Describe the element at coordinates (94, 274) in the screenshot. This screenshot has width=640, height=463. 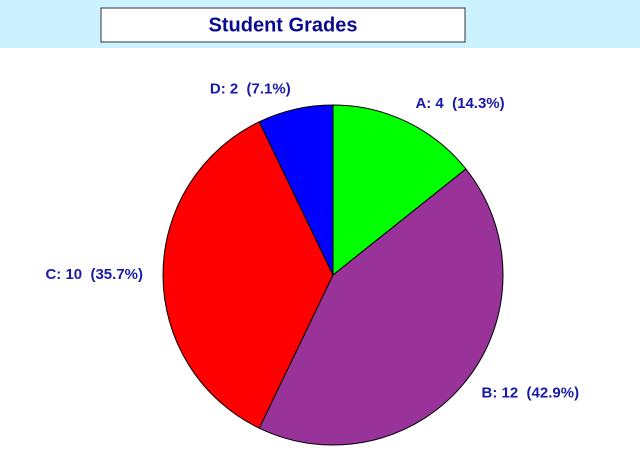
I see `slice-label: C: 10 (35.7%)` at that location.